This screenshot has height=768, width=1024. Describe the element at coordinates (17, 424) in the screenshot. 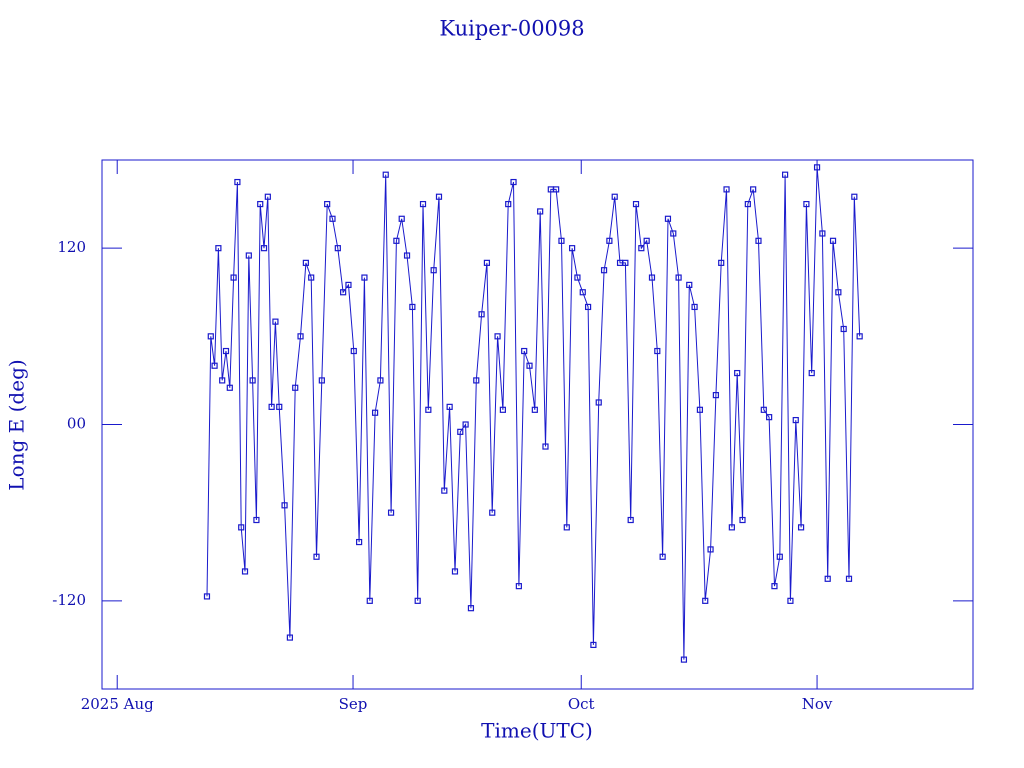

I see `y-axis-label: Long E (deg)` at that location.